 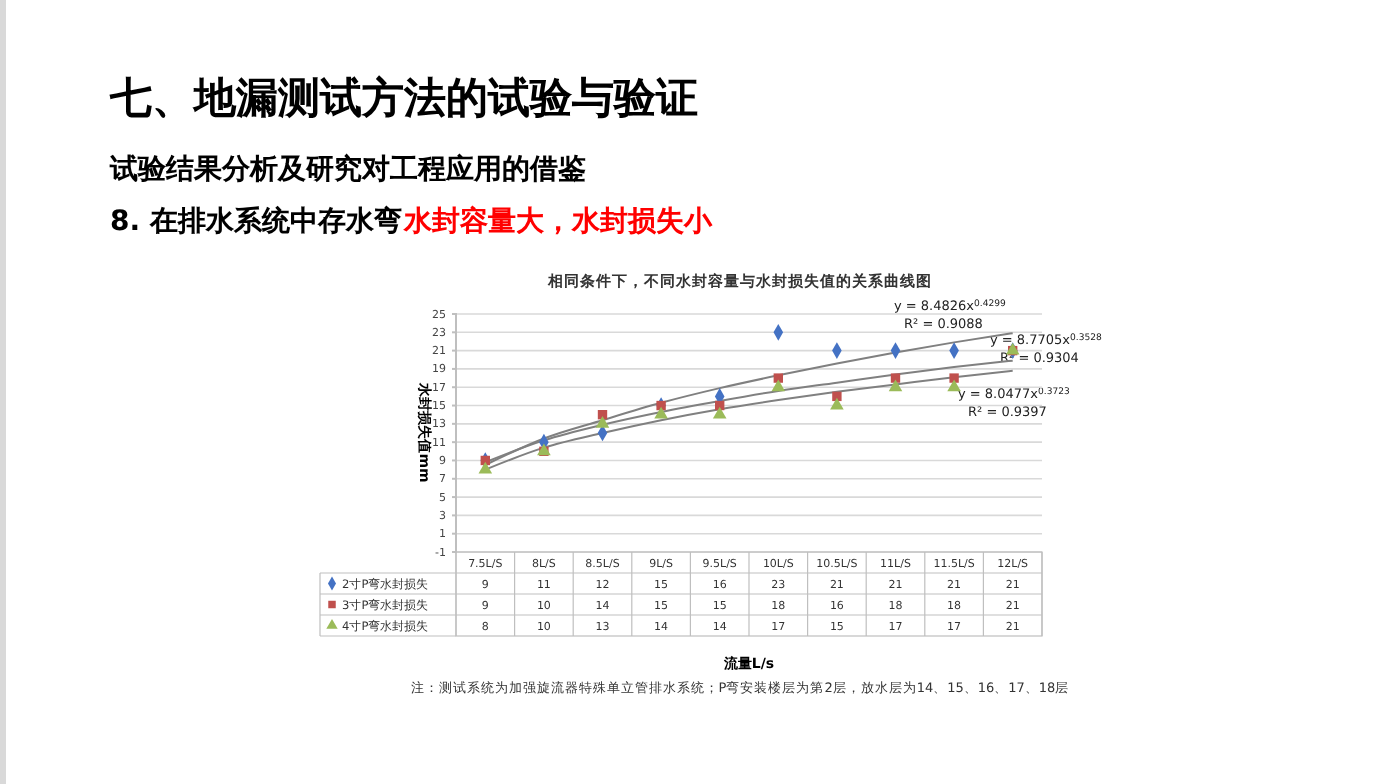 What do you see at coordinates (403, 98) in the screenshot?
I see `chart-title: 七、地漏测试方法的试验与验证` at bounding box center [403, 98].